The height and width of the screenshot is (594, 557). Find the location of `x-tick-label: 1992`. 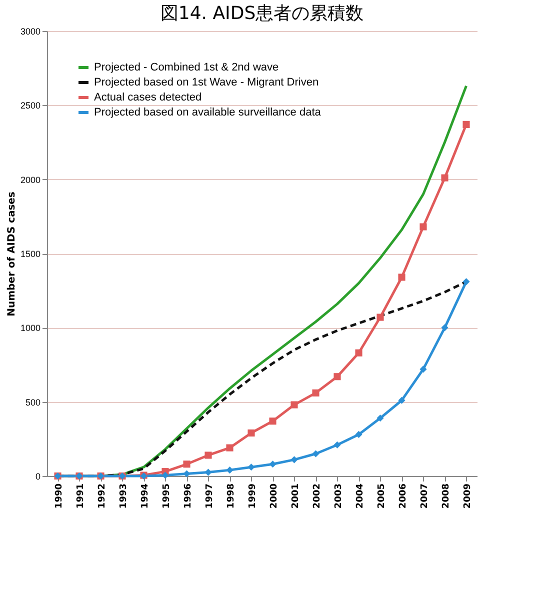

x-tick-label: 1992 is located at coordinates (102, 496).